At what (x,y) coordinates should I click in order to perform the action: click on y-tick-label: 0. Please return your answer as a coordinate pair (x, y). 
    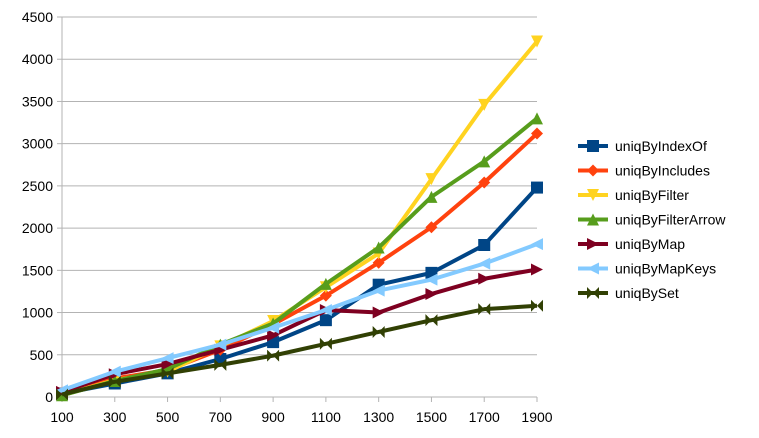
    Looking at the image, I should click on (49, 397).